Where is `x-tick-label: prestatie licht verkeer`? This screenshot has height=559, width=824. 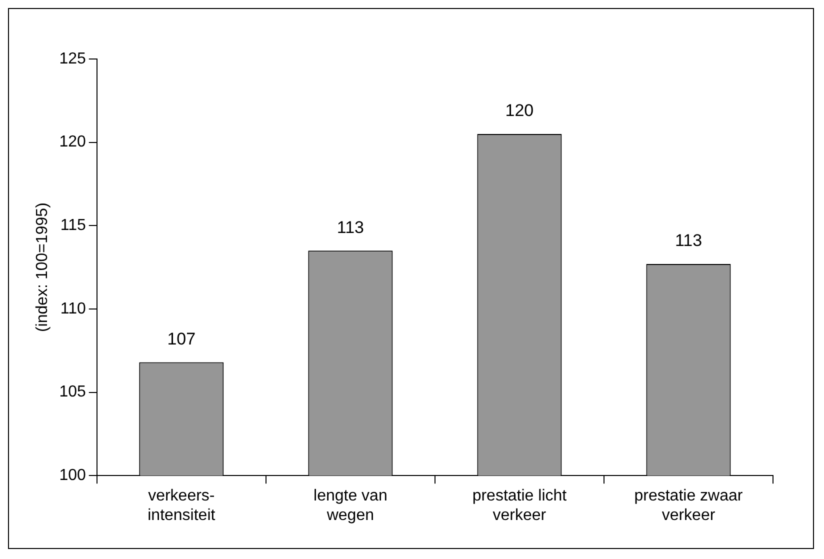
x-tick-label: prestatie licht verkeer is located at coordinates (520, 506).